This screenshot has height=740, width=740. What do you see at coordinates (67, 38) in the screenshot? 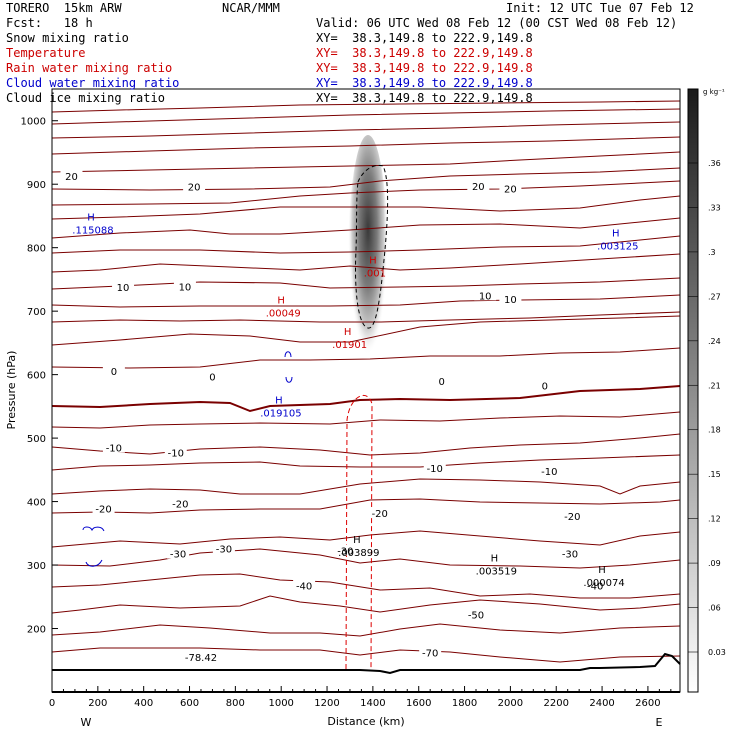
I see `field-name: Snow mixing ratio` at bounding box center [67, 38].